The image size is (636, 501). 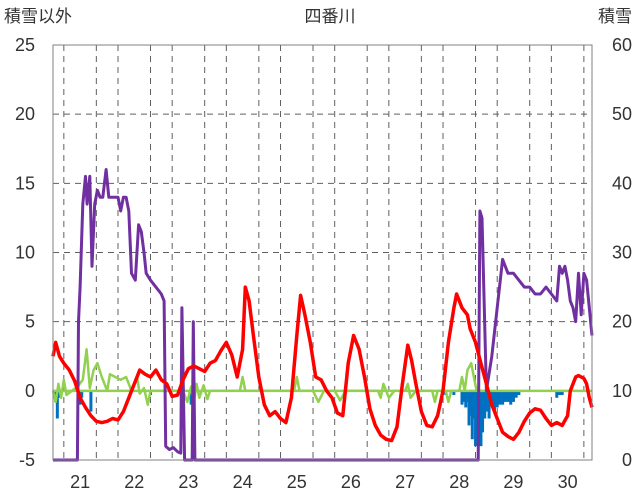 I want to click on right-axis-ticks: 0 10 20 30 40 50 60, so click(x=622, y=252).